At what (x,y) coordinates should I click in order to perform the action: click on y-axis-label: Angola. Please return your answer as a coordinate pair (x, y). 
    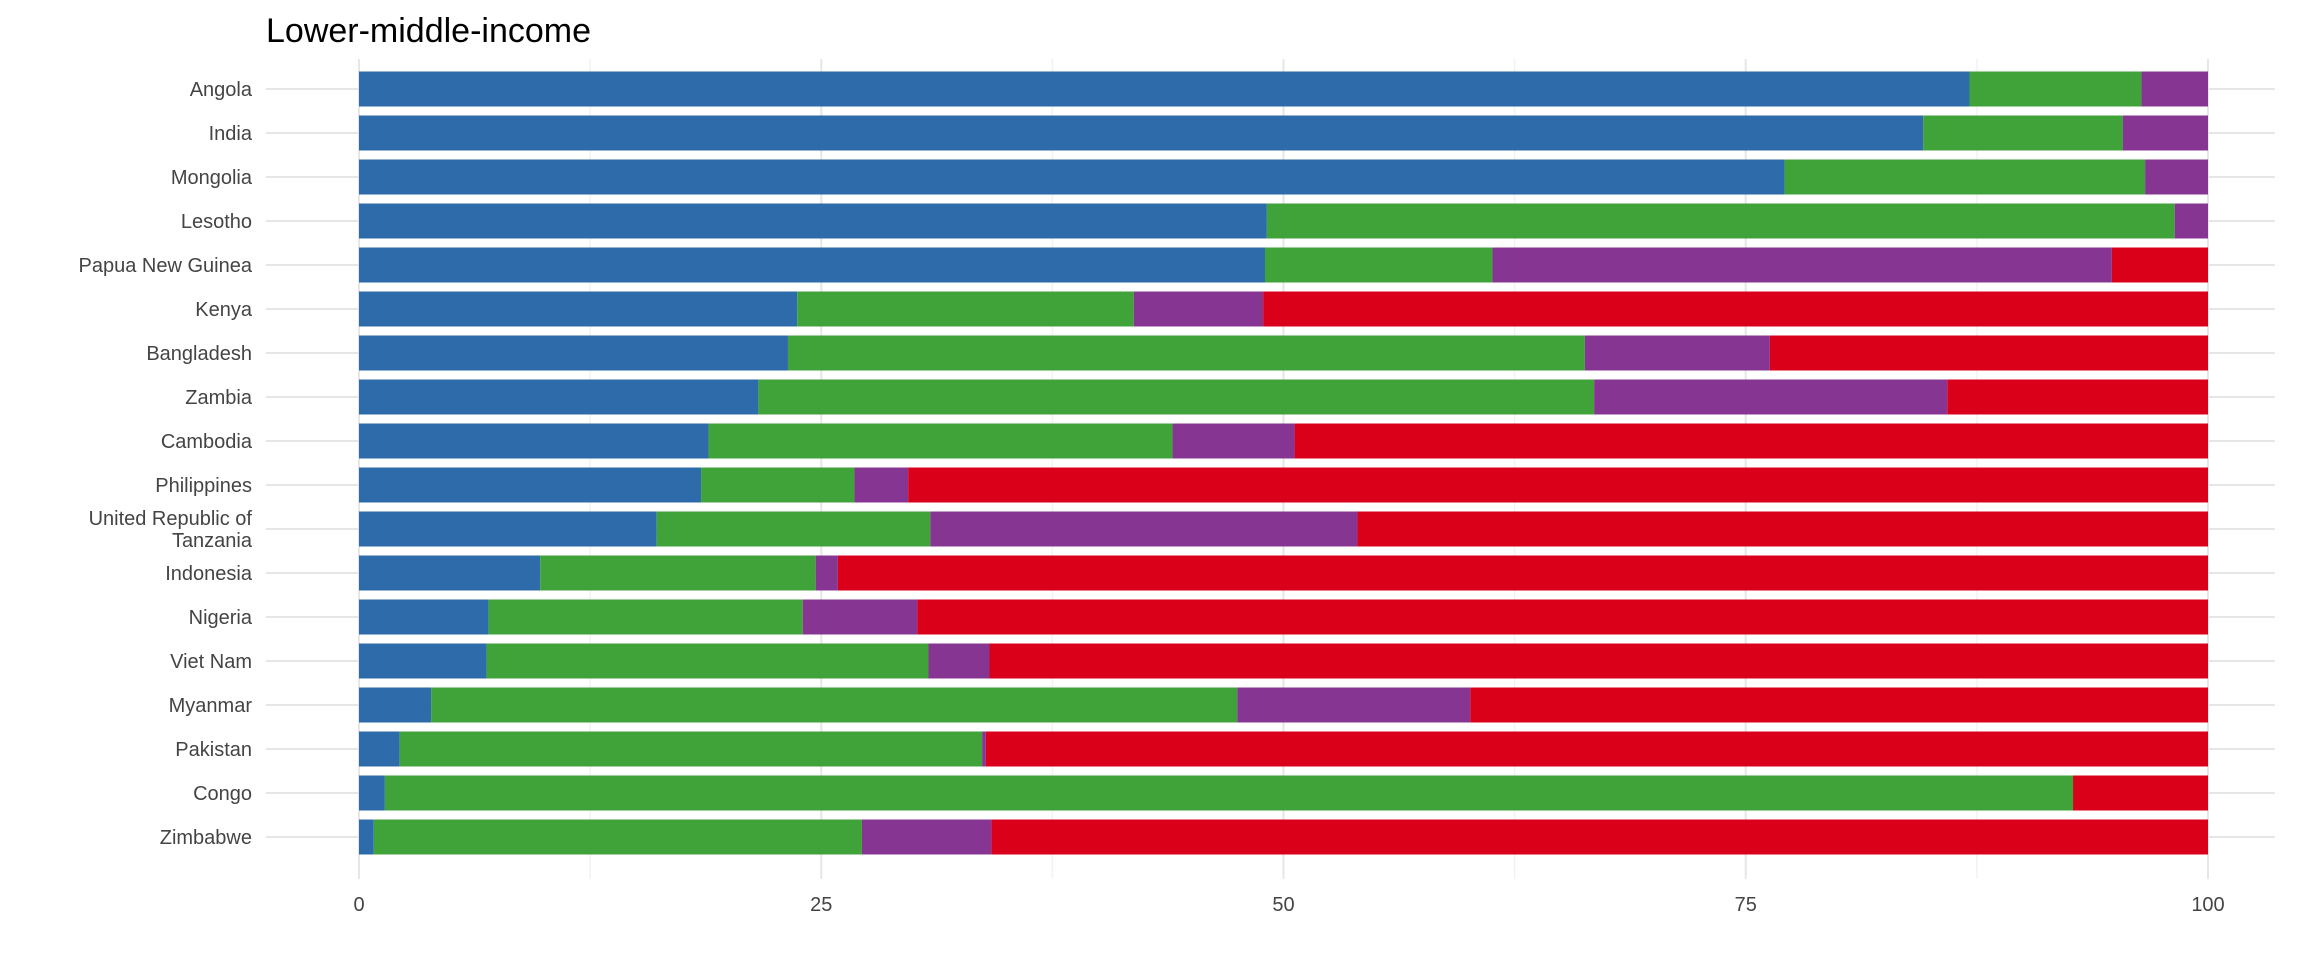
    Looking at the image, I should click on (221, 90).